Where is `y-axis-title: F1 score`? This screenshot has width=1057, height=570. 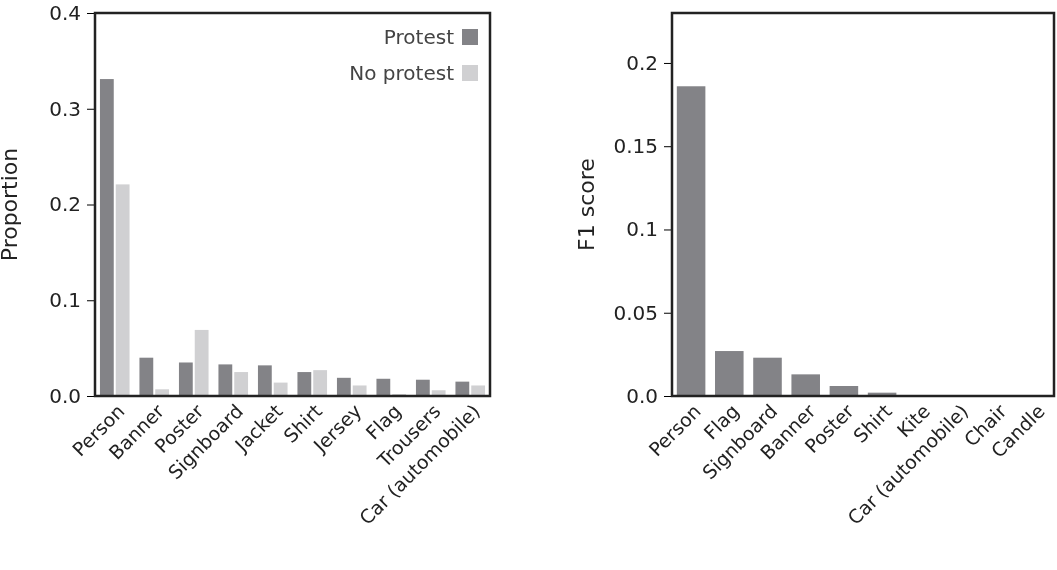 y-axis-title: F1 score is located at coordinates (586, 204).